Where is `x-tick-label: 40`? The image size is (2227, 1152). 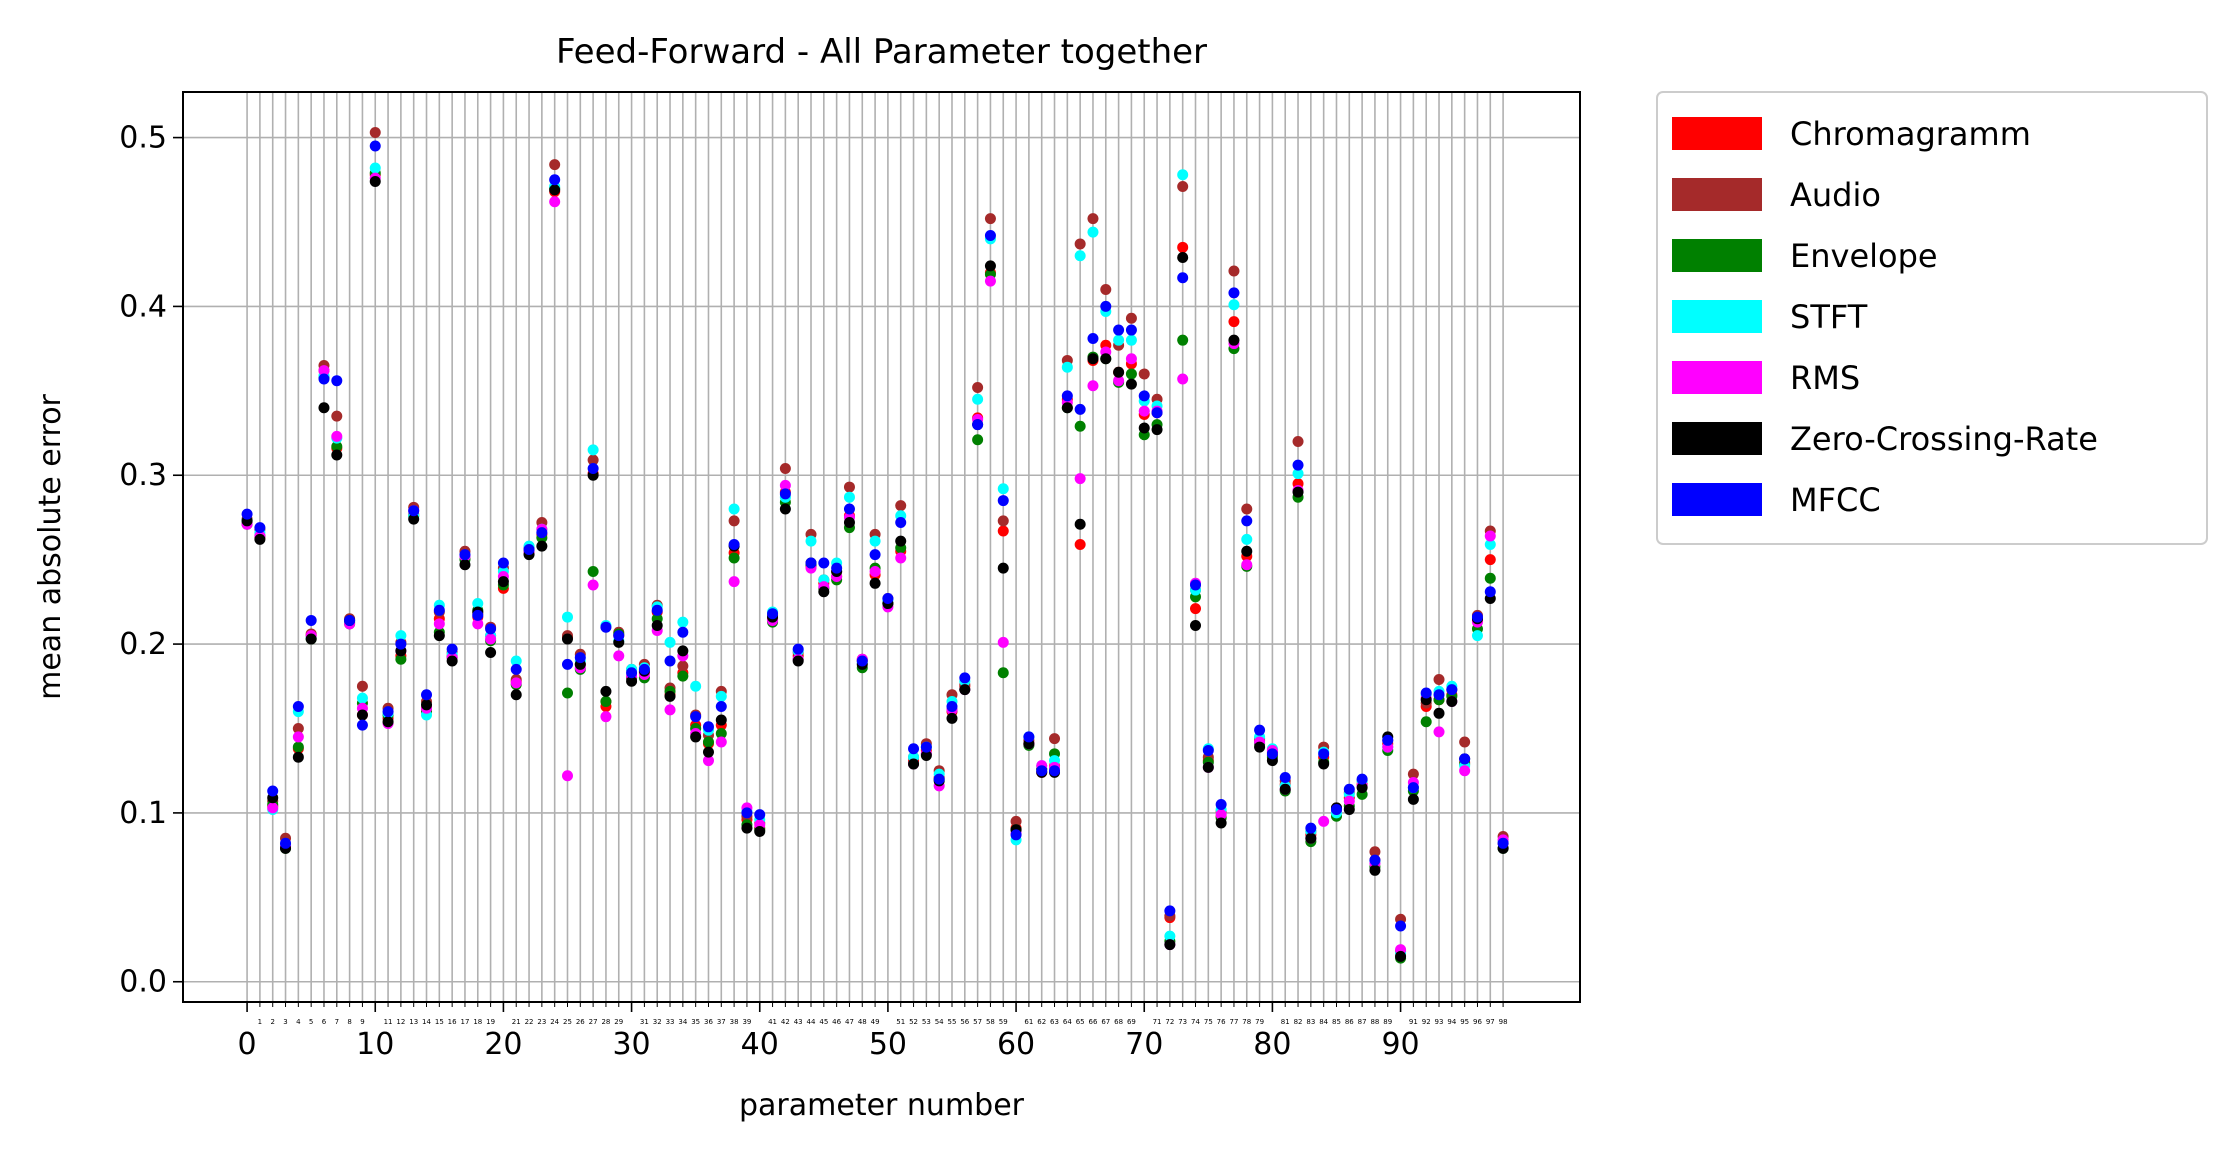
x-tick-label: 40 is located at coordinates (760, 1044).